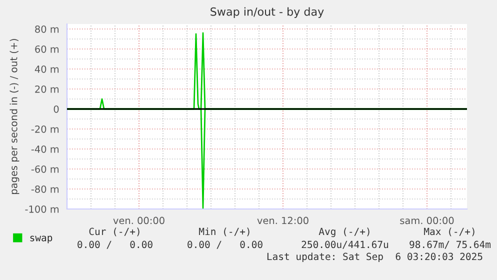  Describe the element at coordinates (15, 116) in the screenshot. I see `y-axis-title: pages per second in (-) / out (+)` at that location.